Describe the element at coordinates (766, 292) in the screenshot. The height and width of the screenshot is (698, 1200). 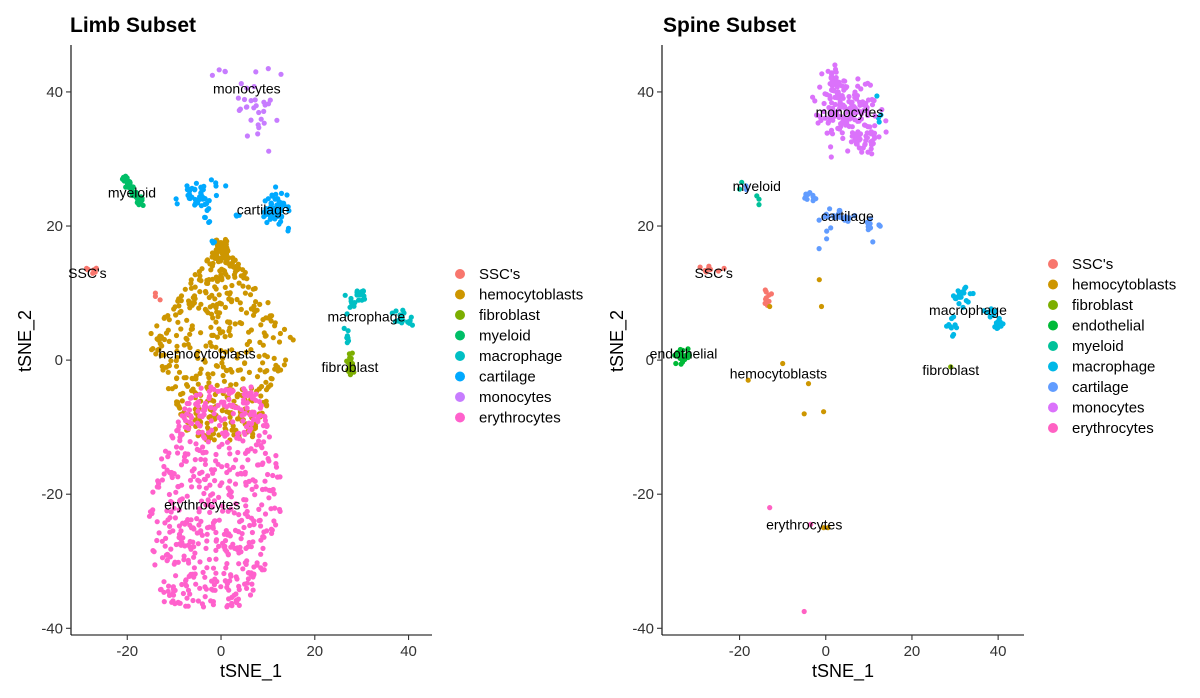
I see `spine-point-ssc-s` at that location.